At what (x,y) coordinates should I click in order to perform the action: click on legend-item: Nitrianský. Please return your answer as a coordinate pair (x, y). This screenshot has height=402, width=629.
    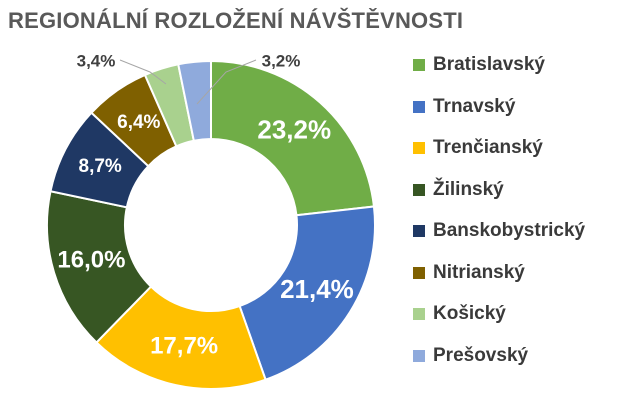
    Looking at the image, I should click on (499, 273).